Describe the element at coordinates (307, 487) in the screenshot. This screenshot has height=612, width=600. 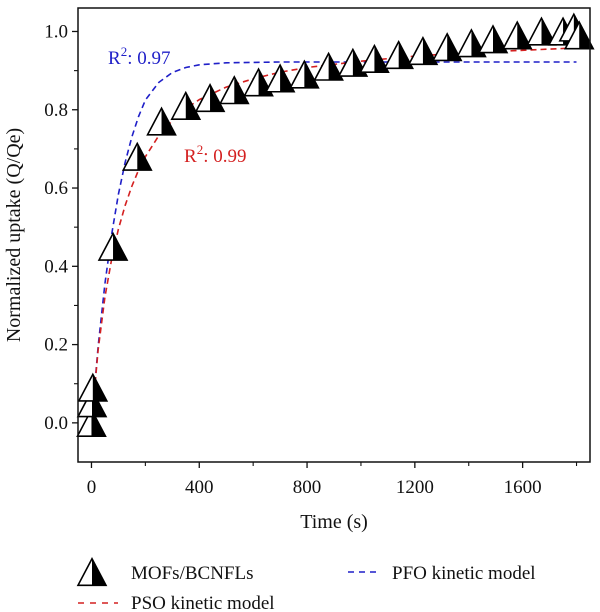
I see `x-tick-label: 800` at that location.